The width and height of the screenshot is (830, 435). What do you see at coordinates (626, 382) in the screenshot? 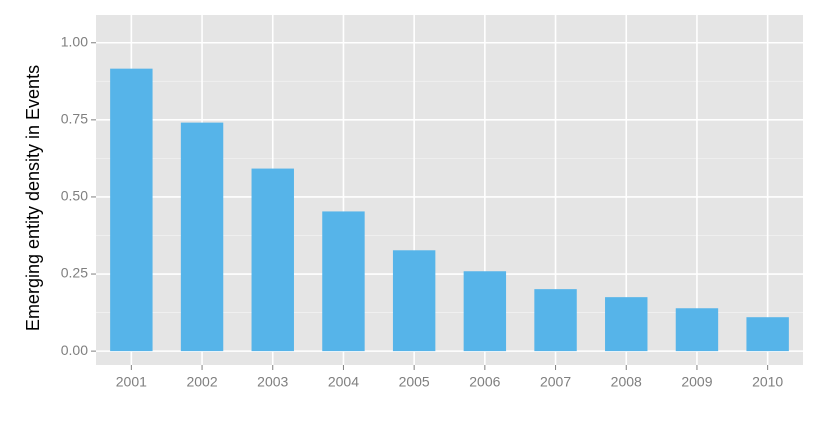
I see `x-tick-label: 2008` at bounding box center [626, 382].